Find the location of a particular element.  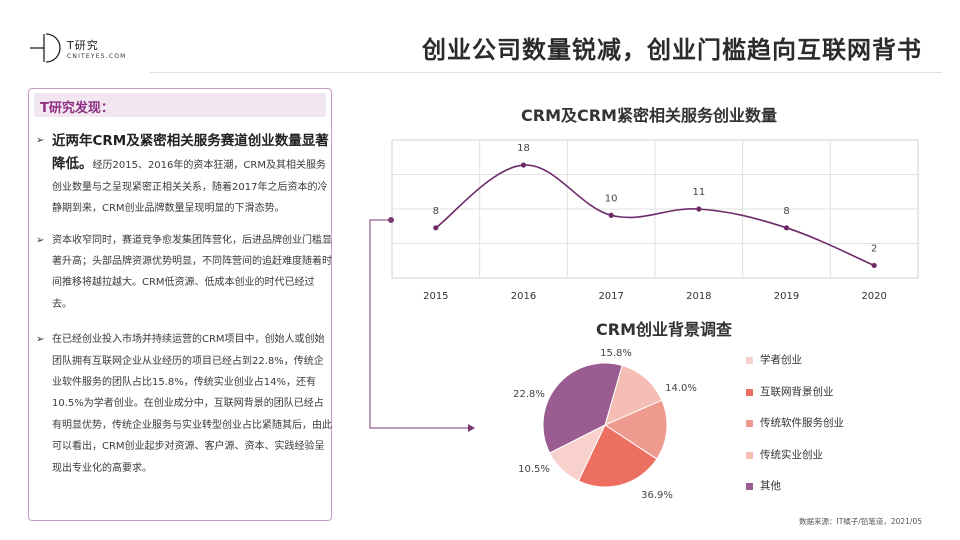

logo-subtitle: CNITEYES.COM is located at coordinates (97, 56).